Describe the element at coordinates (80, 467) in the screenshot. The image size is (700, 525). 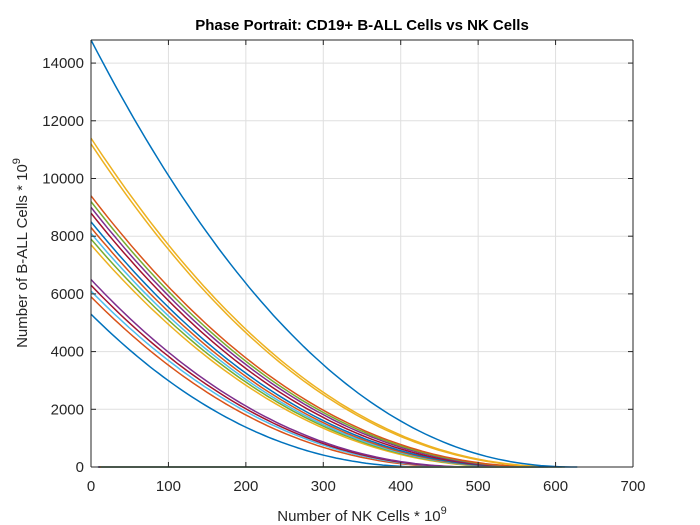
I see `y-tick-label: 0` at that location.